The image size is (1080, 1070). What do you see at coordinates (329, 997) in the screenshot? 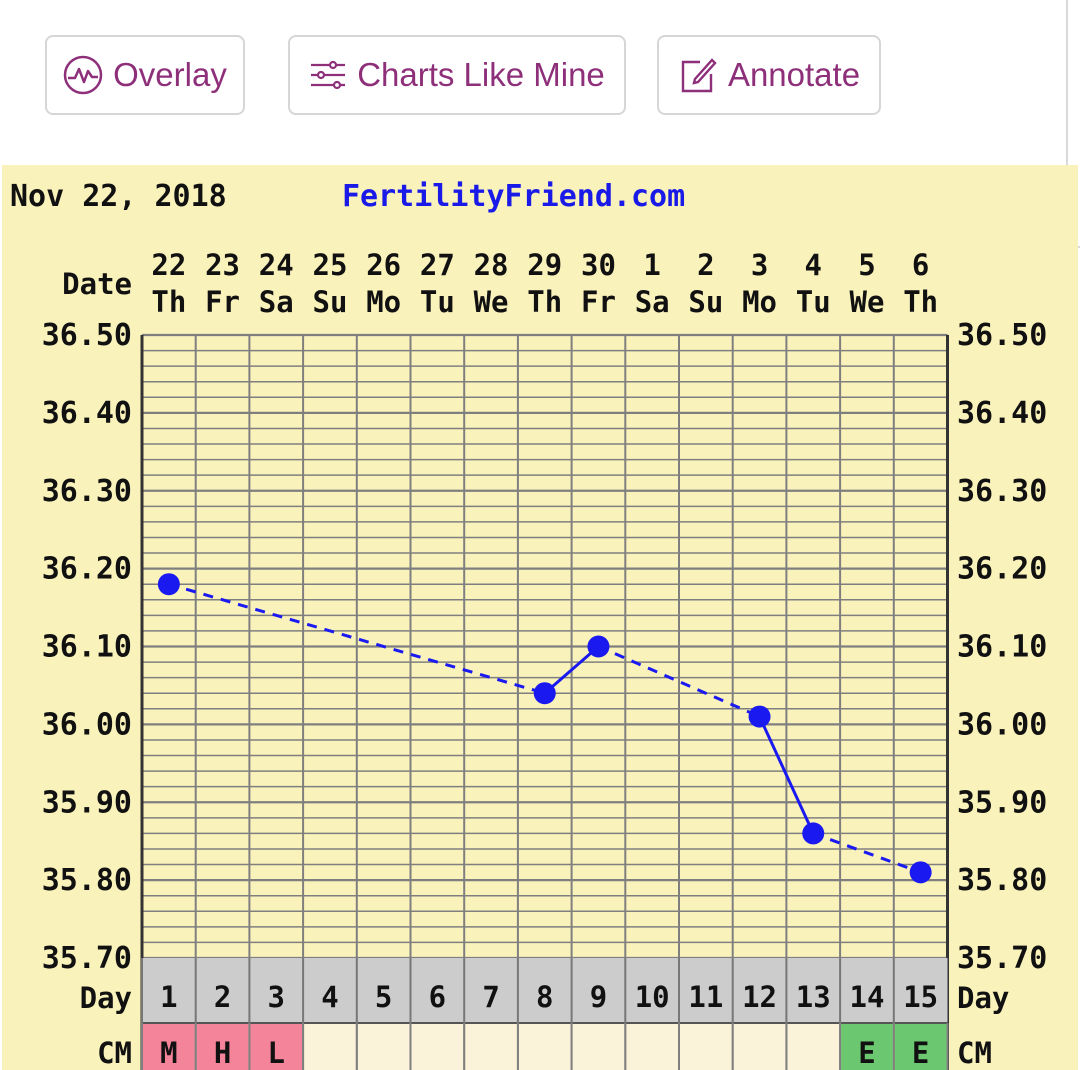
I see `day-number: 4` at bounding box center [329, 997].